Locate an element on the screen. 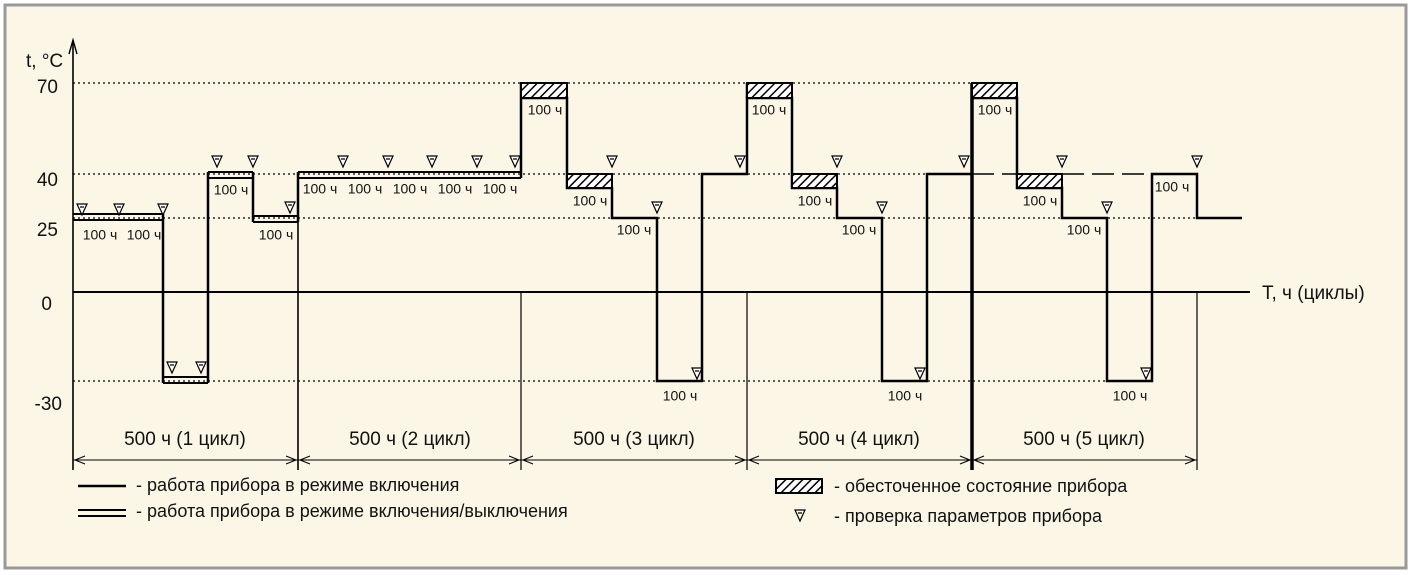 Image resolution: width=1412 pixels, height=575 pixels. y-tick-label: 70 is located at coordinates (47, 87).